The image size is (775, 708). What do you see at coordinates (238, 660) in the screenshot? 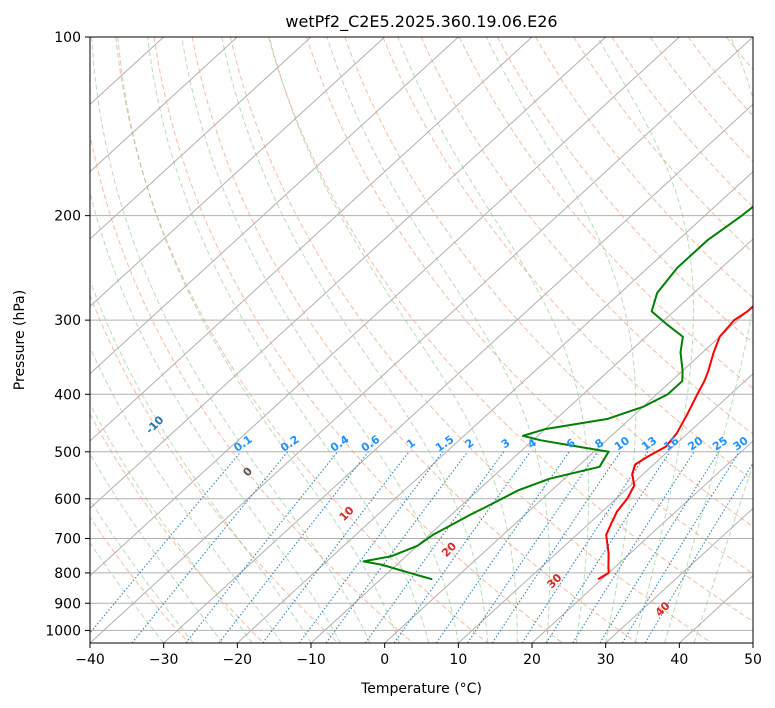
I see `x-tick-label: −20` at bounding box center [238, 660].